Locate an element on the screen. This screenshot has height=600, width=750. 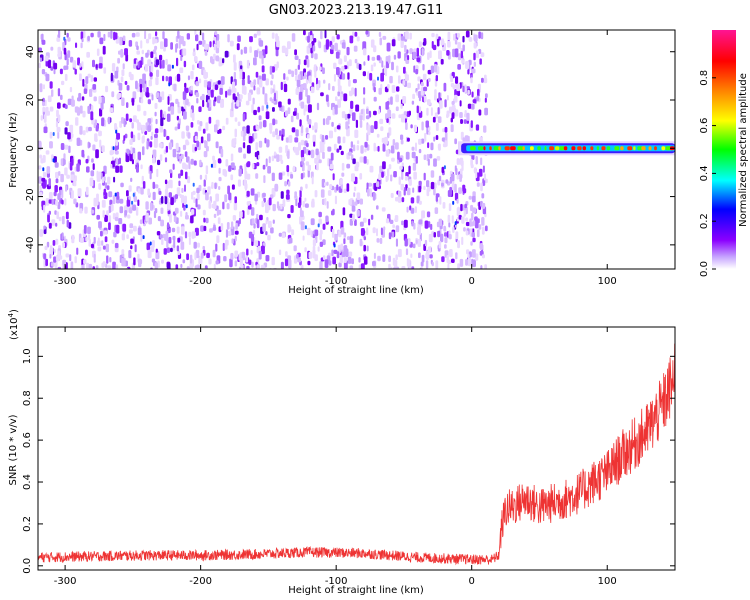
heatmap-ytick-label: -20 is located at coordinates (30, 196).